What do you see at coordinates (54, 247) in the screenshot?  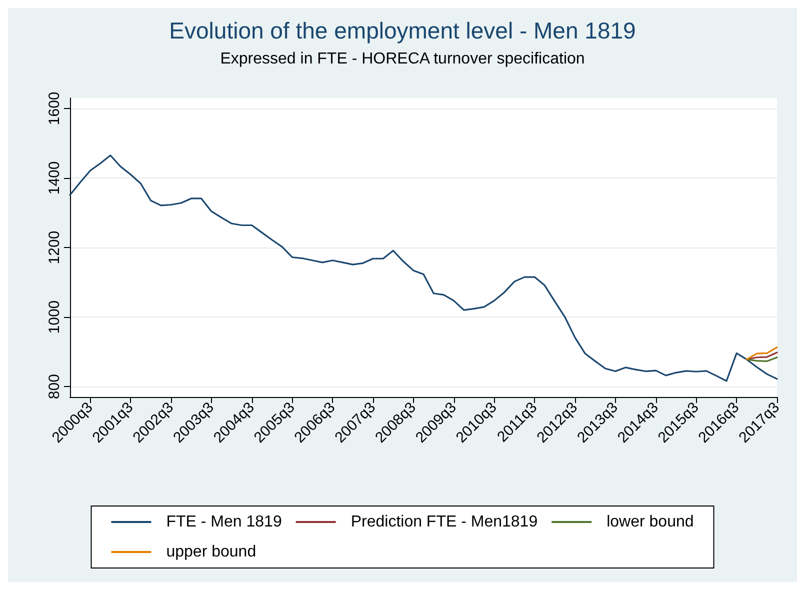 I see `y-tick-label: 1200` at bounding box center [54, 247].